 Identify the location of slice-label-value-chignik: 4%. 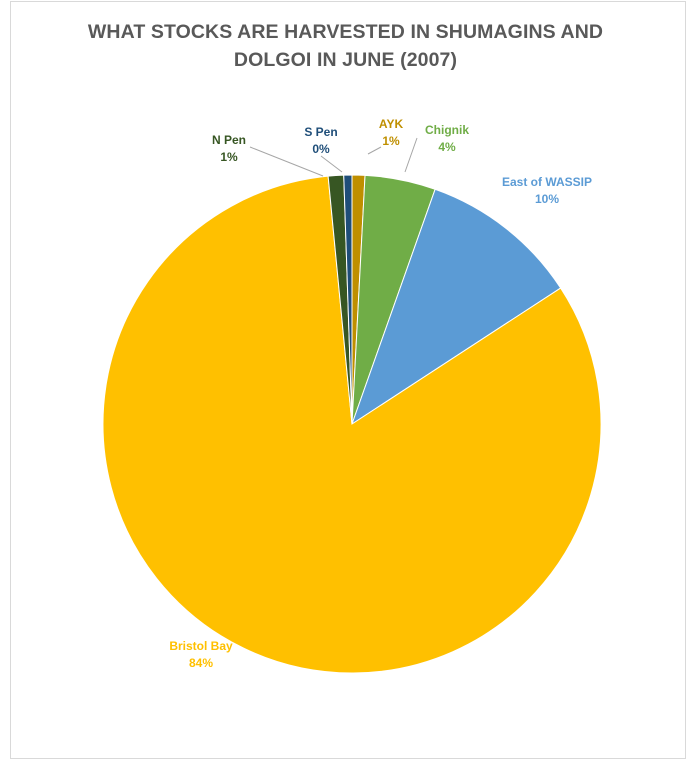
(447, 147).